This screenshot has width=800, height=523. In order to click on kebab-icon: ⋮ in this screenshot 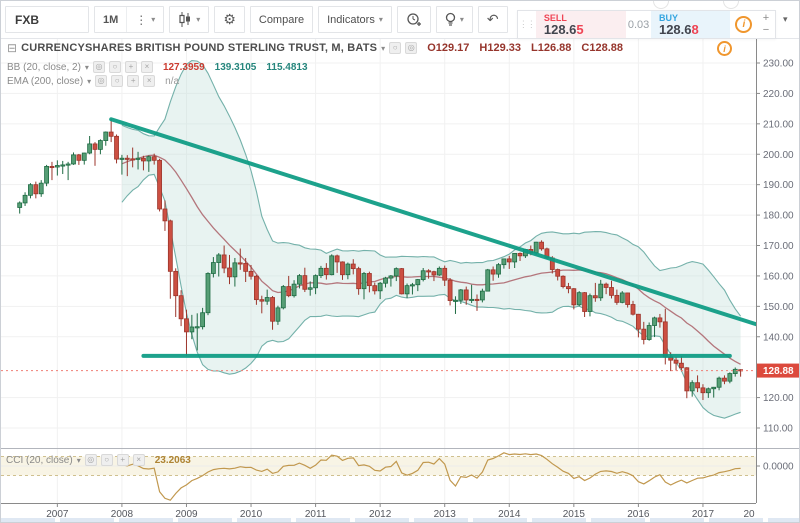, I will do `click(141, 19)`.